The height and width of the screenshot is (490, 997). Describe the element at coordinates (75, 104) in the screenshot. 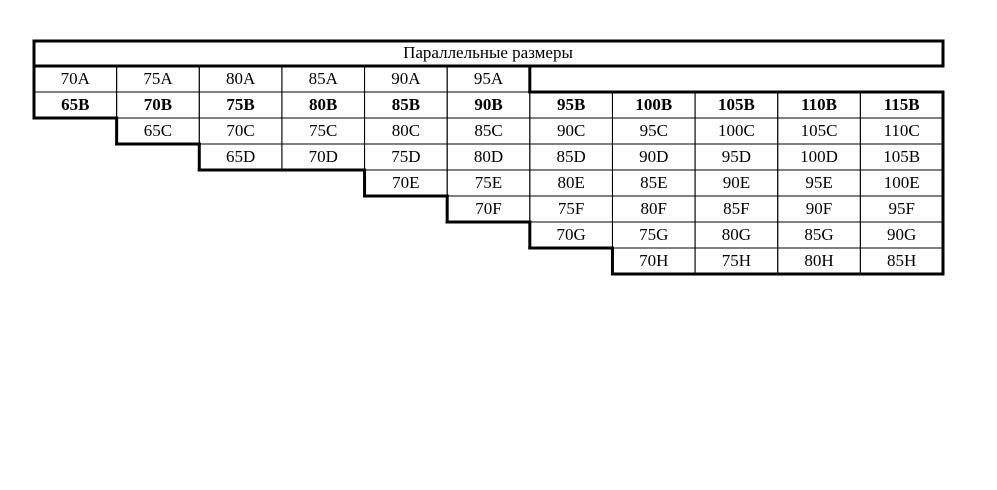

I see `cell-text: 65B` at that location.